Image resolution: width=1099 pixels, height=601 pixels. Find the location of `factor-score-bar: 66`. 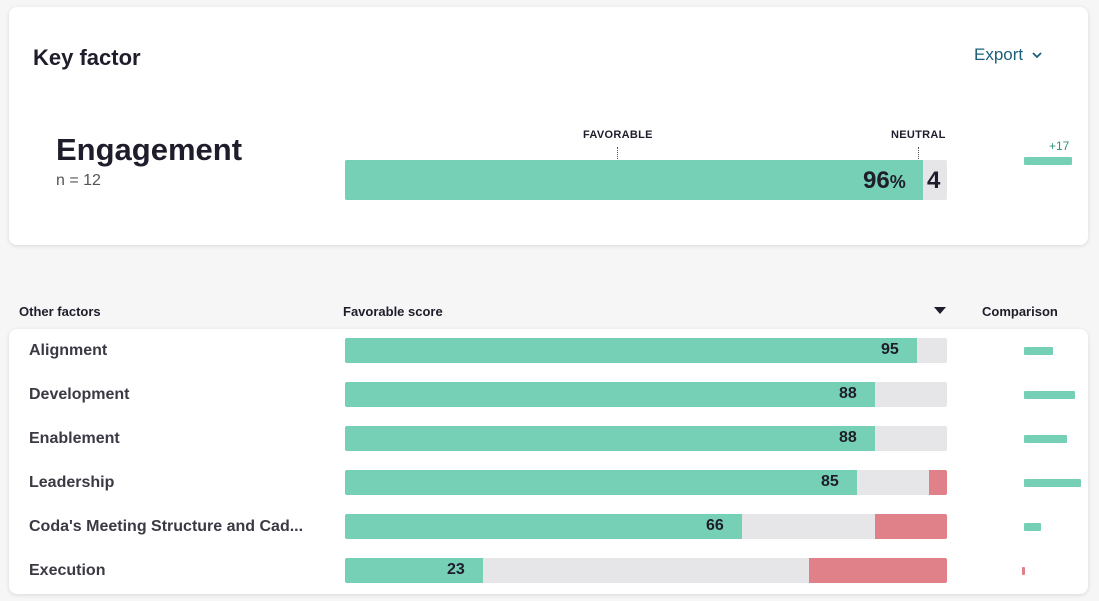

factor-score-bar: 66 is located at coordinates (646, 526).